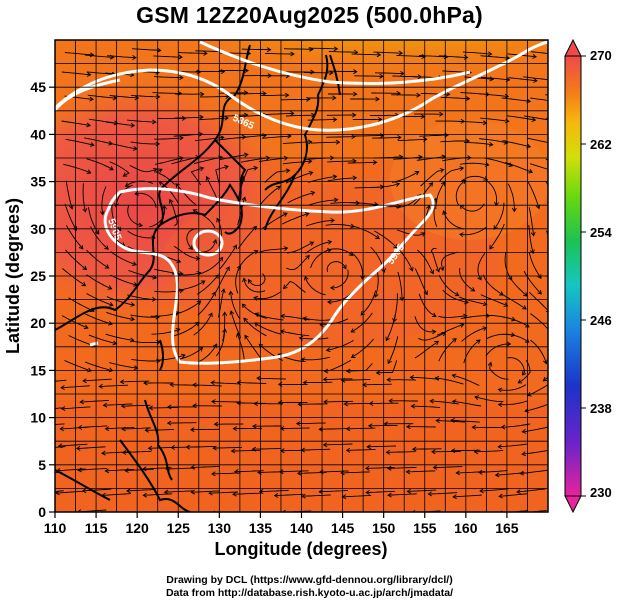  I want to click on x-tick-label: 135, so click(261, 528).